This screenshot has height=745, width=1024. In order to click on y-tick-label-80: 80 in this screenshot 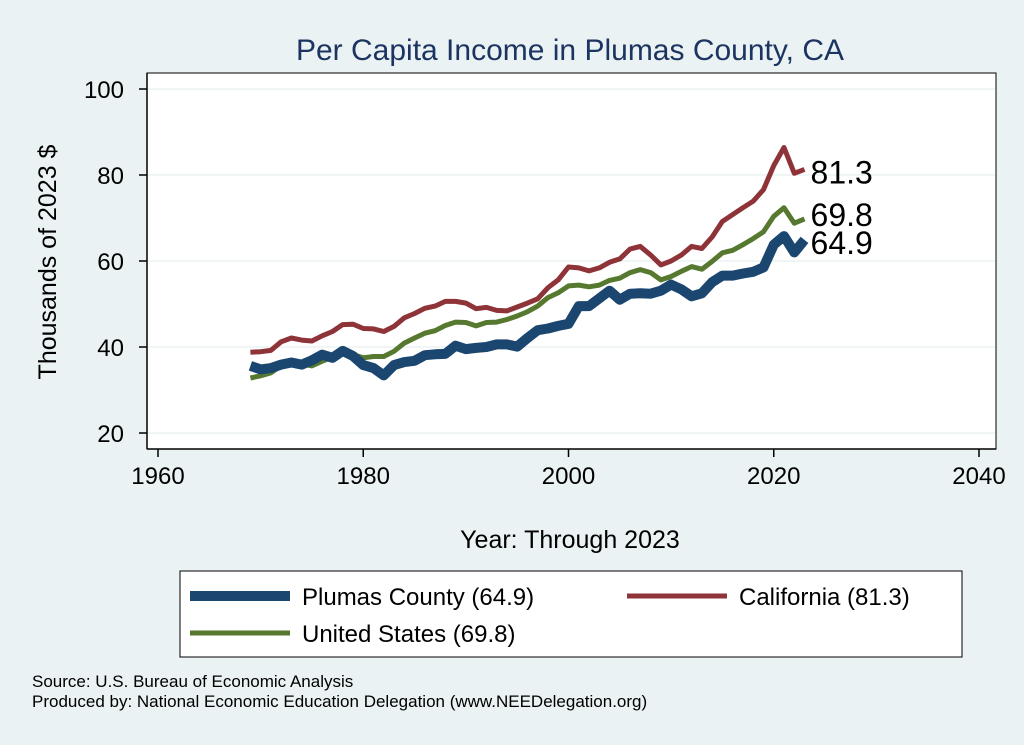, I will do `click(110, 176)`.